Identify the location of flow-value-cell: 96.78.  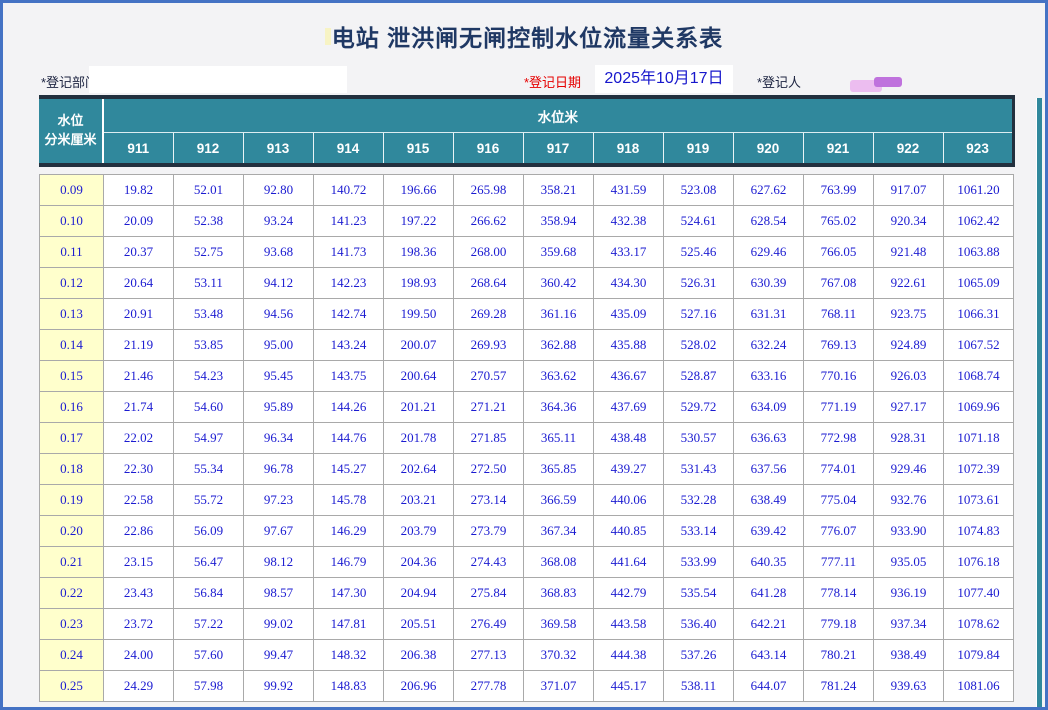
(278, 469).